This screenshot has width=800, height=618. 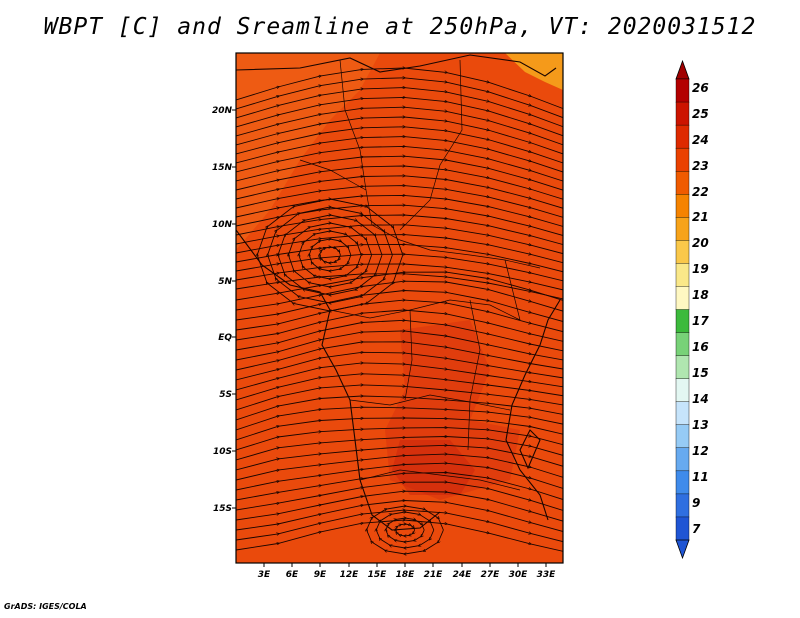 I want to click on cbar-label-25: 25, so click(x=700, y=114).